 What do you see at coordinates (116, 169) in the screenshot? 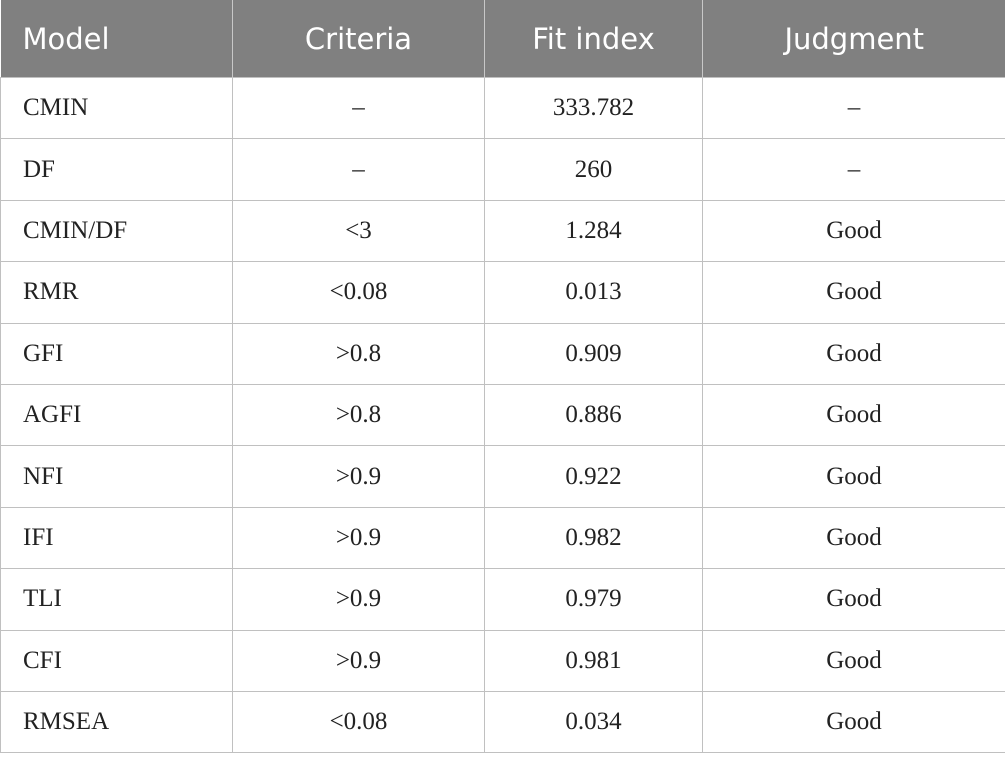
I see `table-cell: DF` at bounding box center [116, 169].